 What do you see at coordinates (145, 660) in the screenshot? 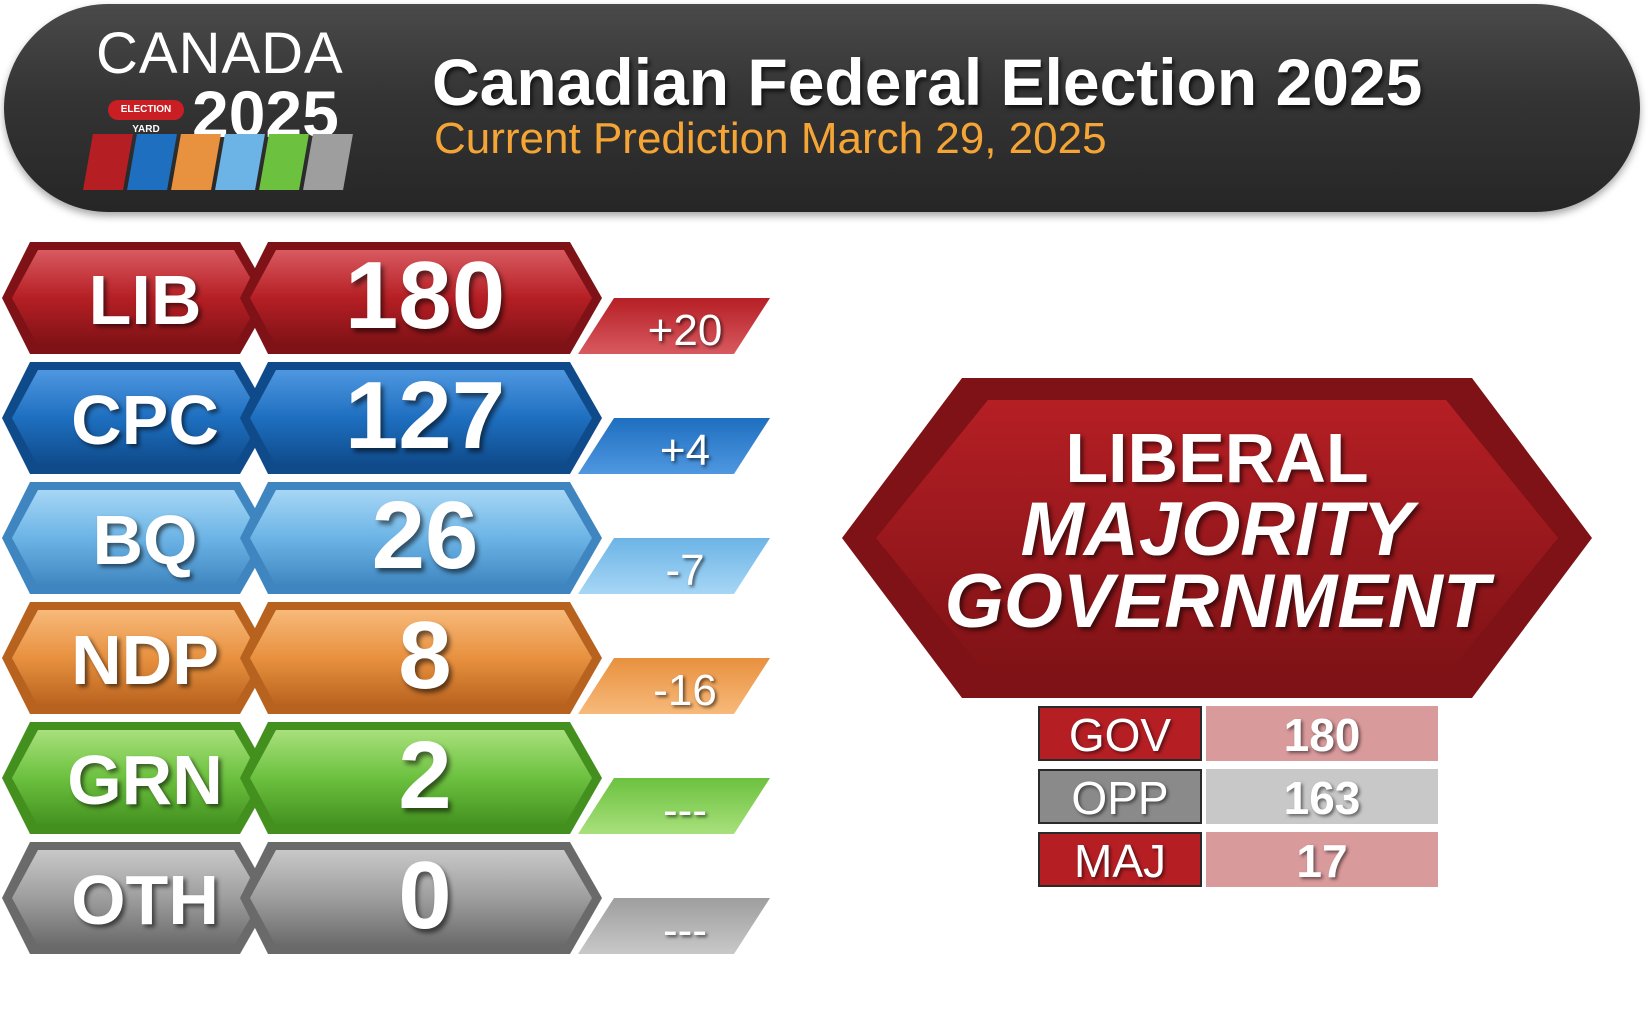
I see `party-abbreviation: NDP` at bounding box center [145, 660].